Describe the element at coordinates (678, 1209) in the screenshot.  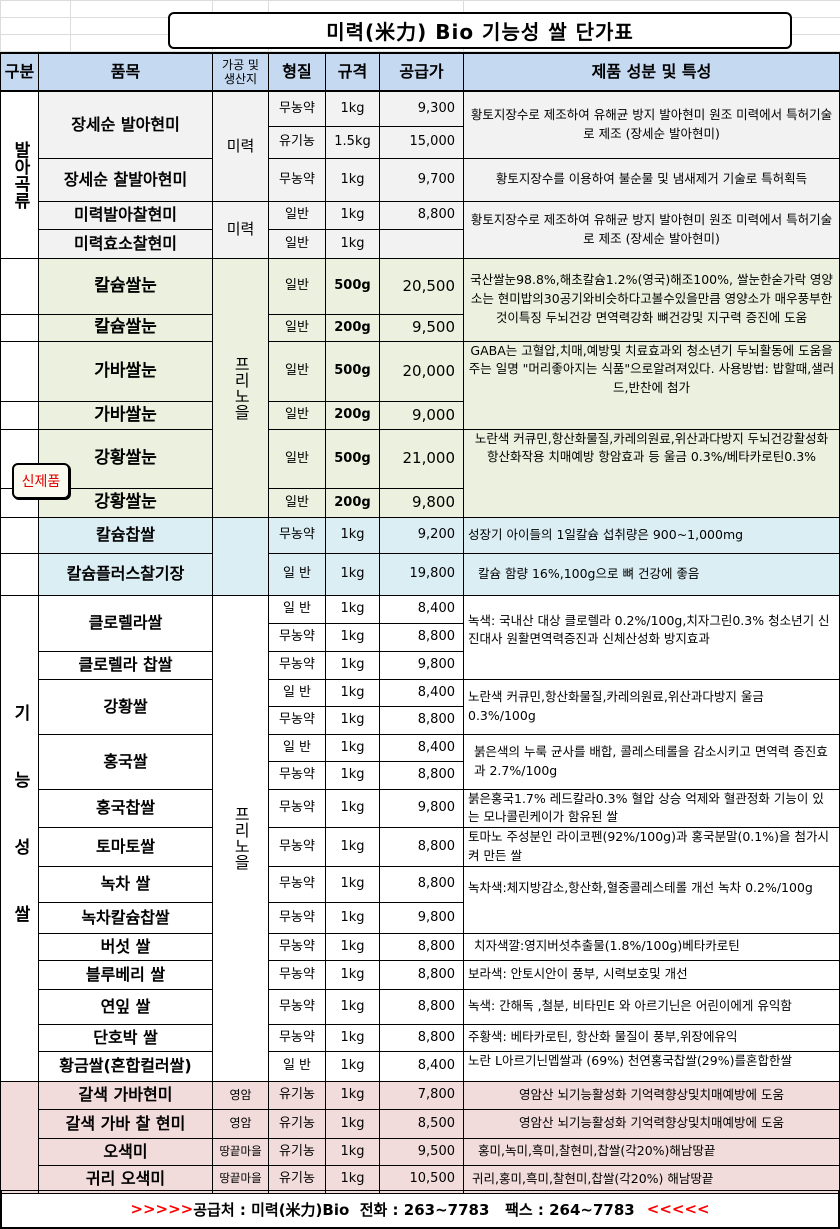
I see `footer-arrows-right: <<<<<` at that location.